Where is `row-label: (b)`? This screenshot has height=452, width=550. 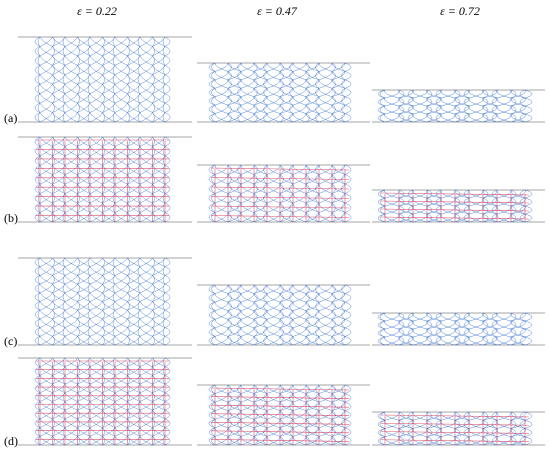
row-label: (b) is located at coordinates (11, 218).